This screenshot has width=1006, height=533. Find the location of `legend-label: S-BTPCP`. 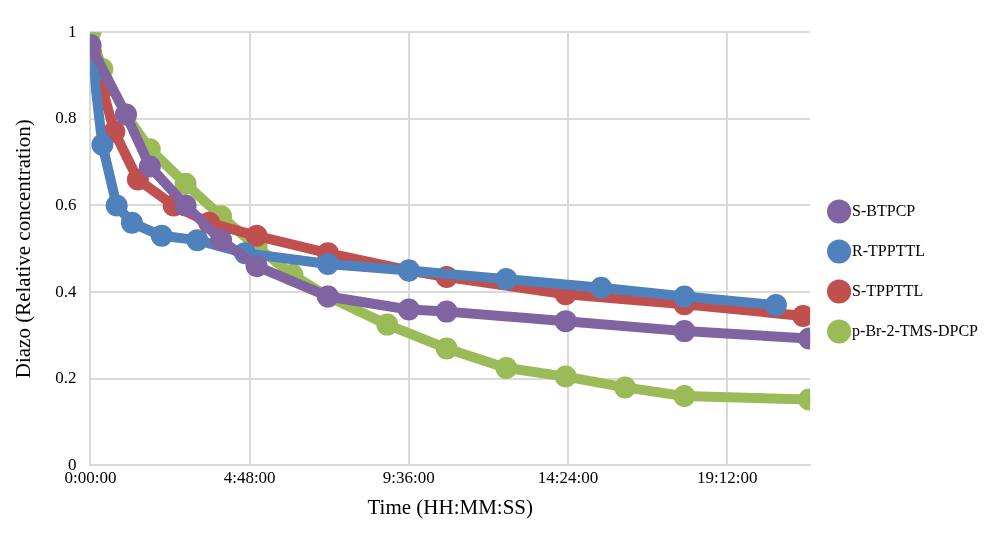

legend-label: S-BTPCP is located at coordinates (884, 210).